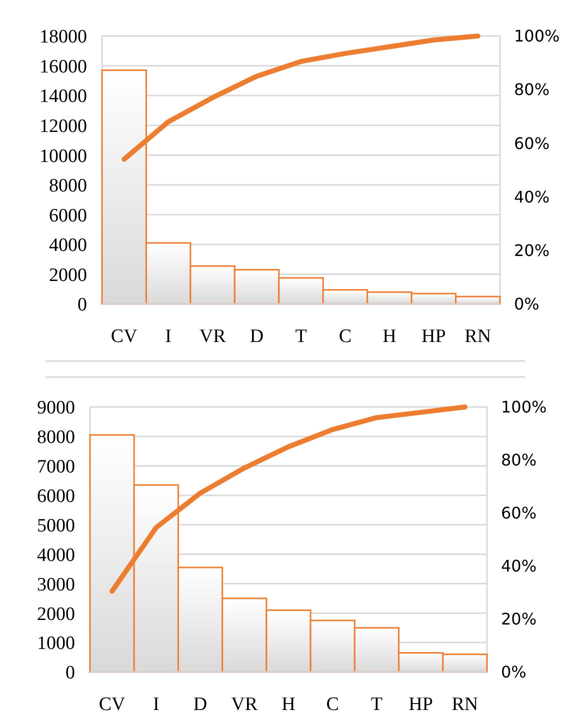 This screenshot has height=715, width=569. I want to click on y-tick-label: 14000, so click(63, 97).